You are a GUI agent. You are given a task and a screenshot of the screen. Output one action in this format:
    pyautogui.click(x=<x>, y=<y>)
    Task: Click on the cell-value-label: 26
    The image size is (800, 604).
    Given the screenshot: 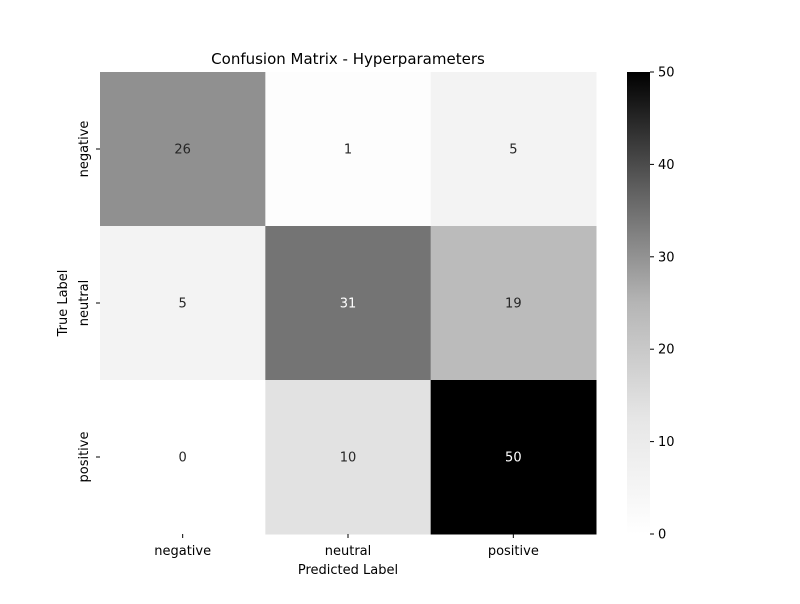 What is the action you would take?
    pyautogui.click(x=182, y=150)
    